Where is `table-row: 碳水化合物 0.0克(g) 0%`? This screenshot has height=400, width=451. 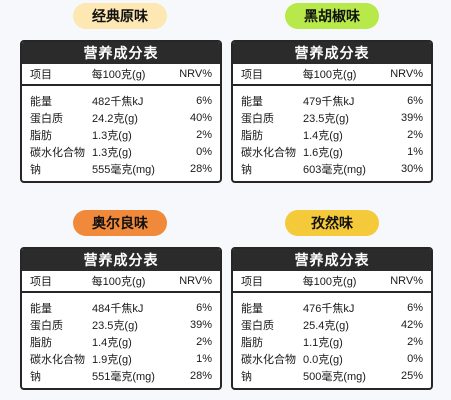
table-row: 碳水化合物 0.0克(g) 0% is located at coordinates (332, 358).